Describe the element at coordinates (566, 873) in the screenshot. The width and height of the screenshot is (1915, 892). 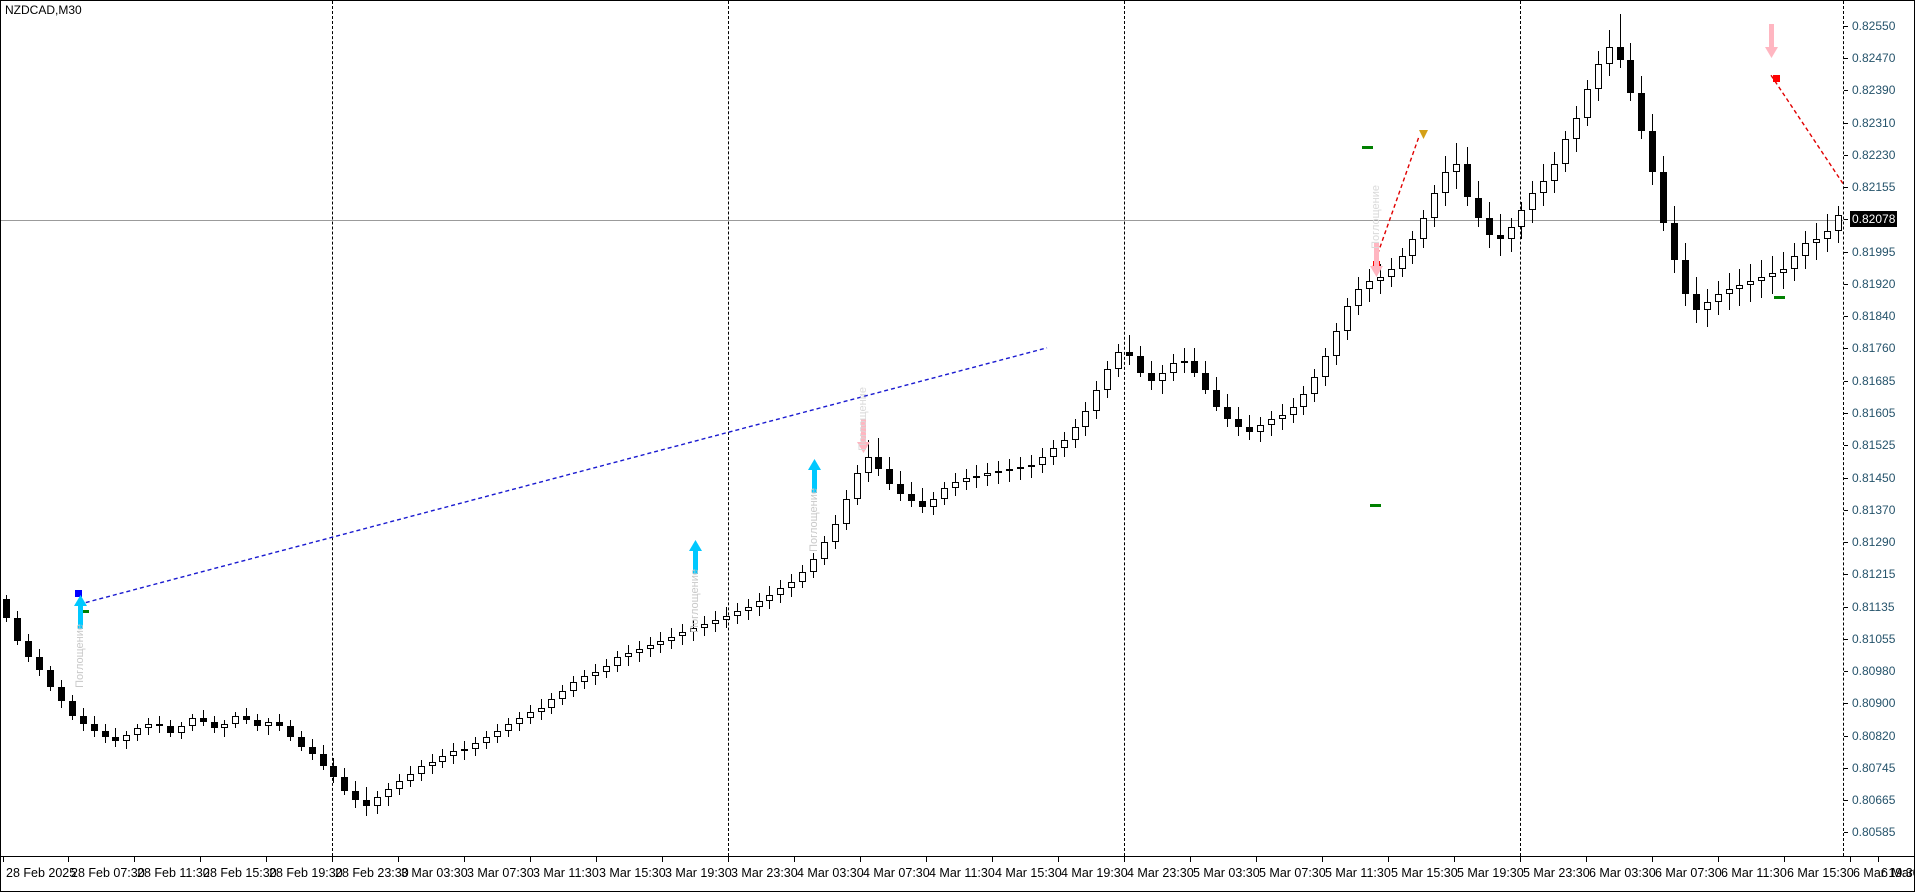
I see `time-tick-text: 3 Mar 11:30` at that location.